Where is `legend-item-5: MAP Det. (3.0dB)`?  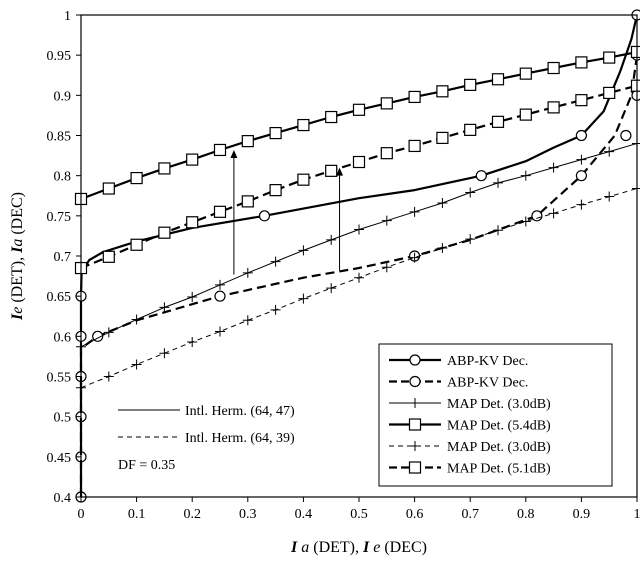 legend-item-5: MAP Det. (3.0dB) is located at coordinates (470, 447).